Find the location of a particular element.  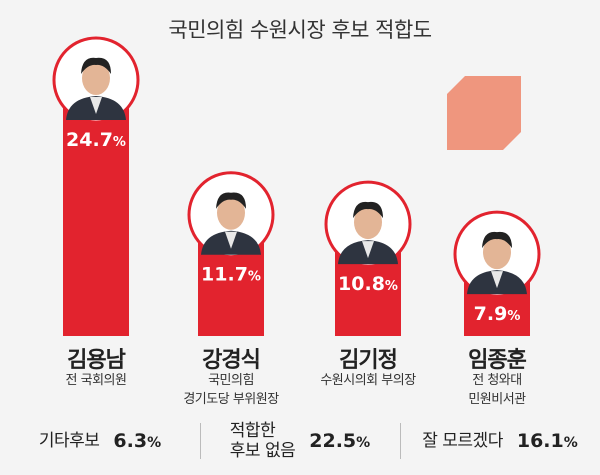

stat-value: 22.5% is located at coordinates (340, 440).